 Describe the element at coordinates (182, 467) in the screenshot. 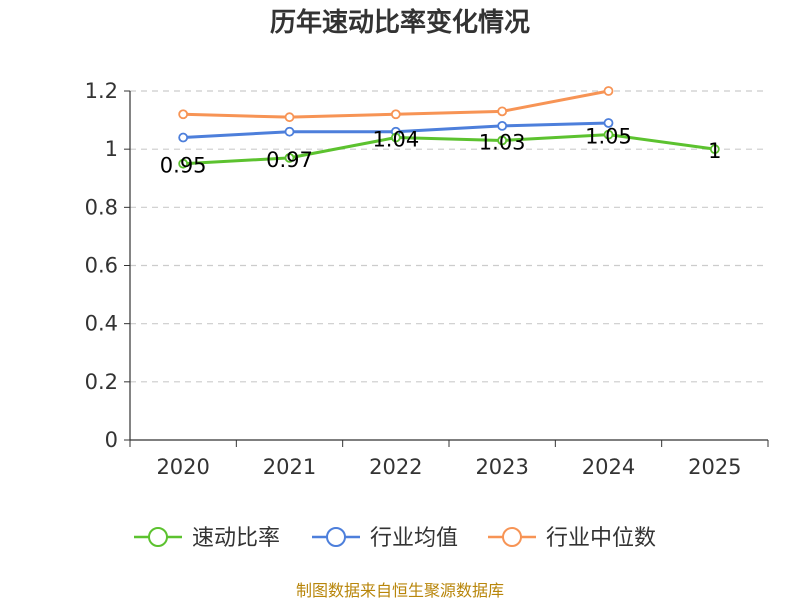

I see `x-tick-label: 2020` at that location.